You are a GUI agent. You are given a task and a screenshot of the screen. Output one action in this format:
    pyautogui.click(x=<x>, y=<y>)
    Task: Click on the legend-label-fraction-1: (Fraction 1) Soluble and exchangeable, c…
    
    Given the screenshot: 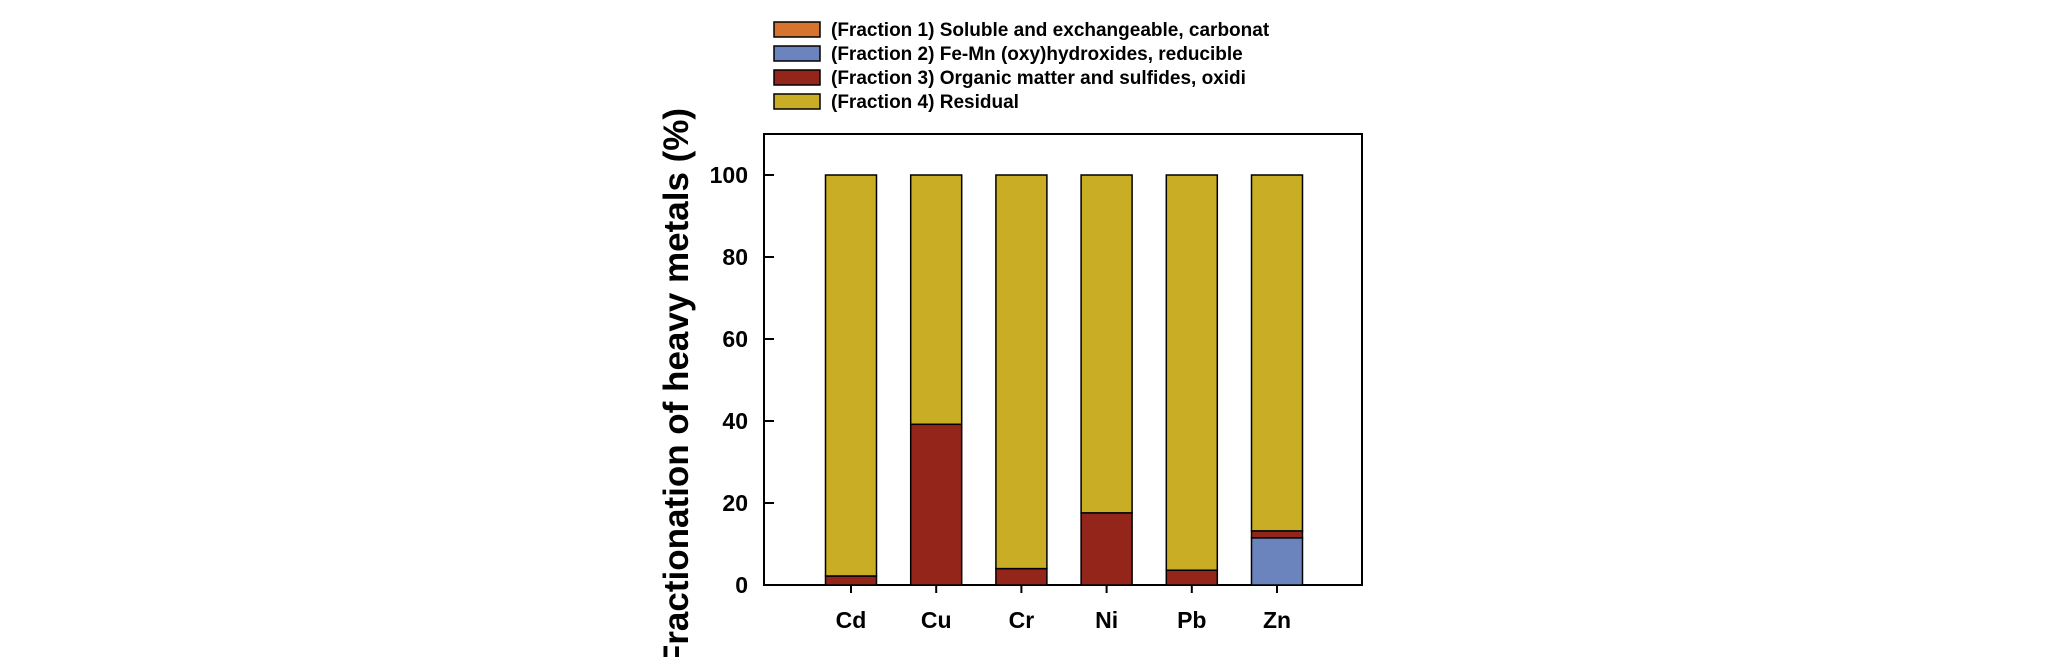 What is the action you would take?
    pyautogui.click(x=1050, y=30)
    